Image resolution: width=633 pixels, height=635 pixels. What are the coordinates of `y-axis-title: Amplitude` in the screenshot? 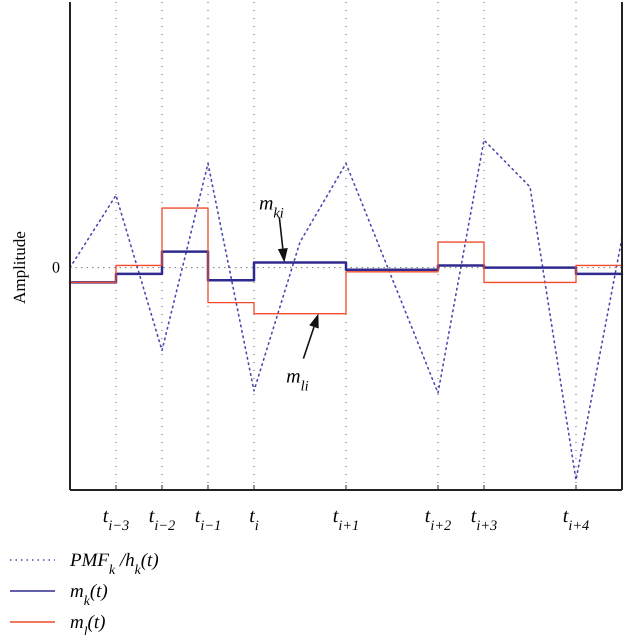 It's located at (19, 267).